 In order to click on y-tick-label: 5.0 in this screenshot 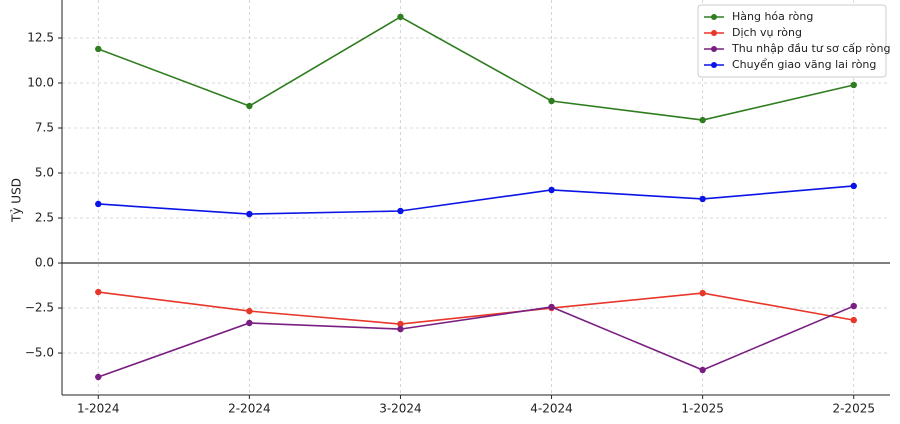, I will do `click(44, 173)`.